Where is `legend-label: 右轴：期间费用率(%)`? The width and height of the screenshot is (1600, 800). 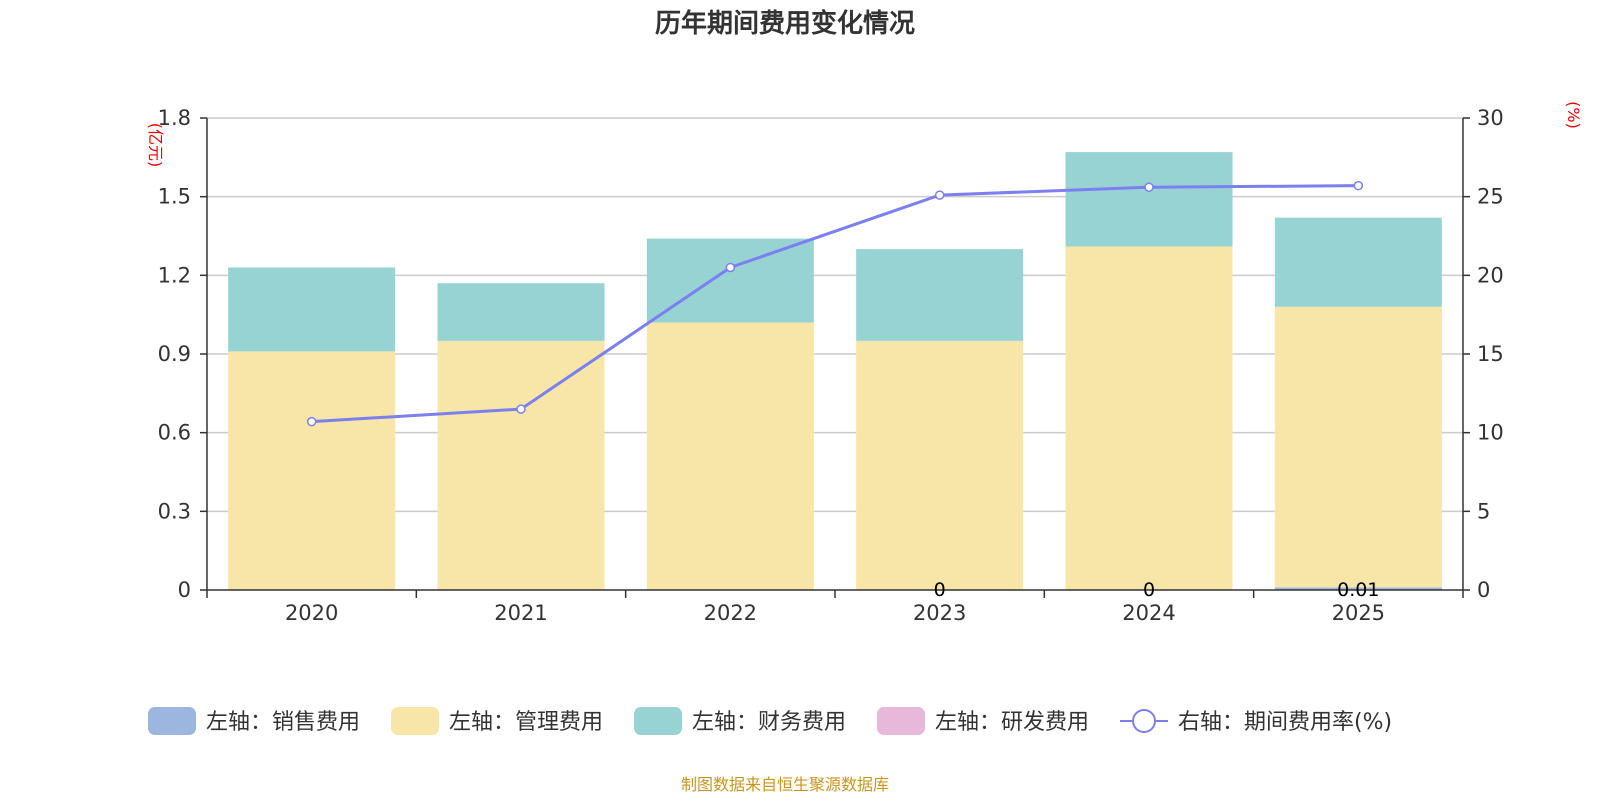 legend-label: 右轴：期间费用率(%) is located at coordinates (1285, 722).